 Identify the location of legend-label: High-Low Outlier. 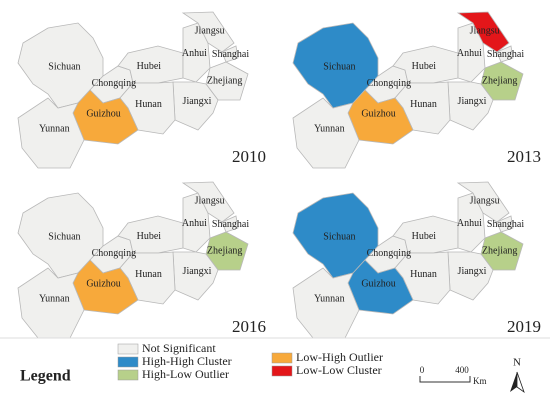
(185, 374).